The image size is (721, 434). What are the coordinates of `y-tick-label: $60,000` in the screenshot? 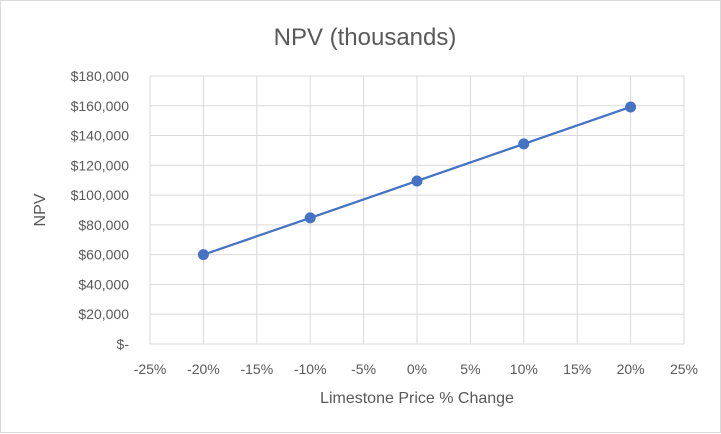 It's located at (103, 255).